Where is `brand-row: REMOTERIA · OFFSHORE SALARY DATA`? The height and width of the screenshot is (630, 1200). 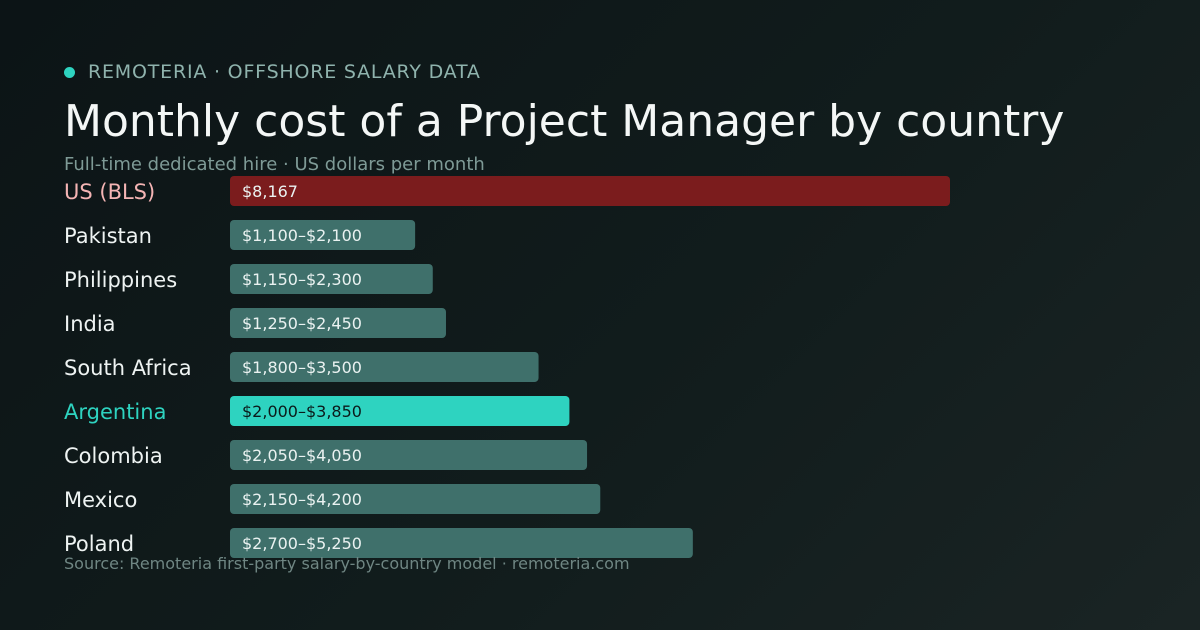
brand-row: REMOTERIA · OFFSHORE SALARY DATA is located at coordinates (272, 72).